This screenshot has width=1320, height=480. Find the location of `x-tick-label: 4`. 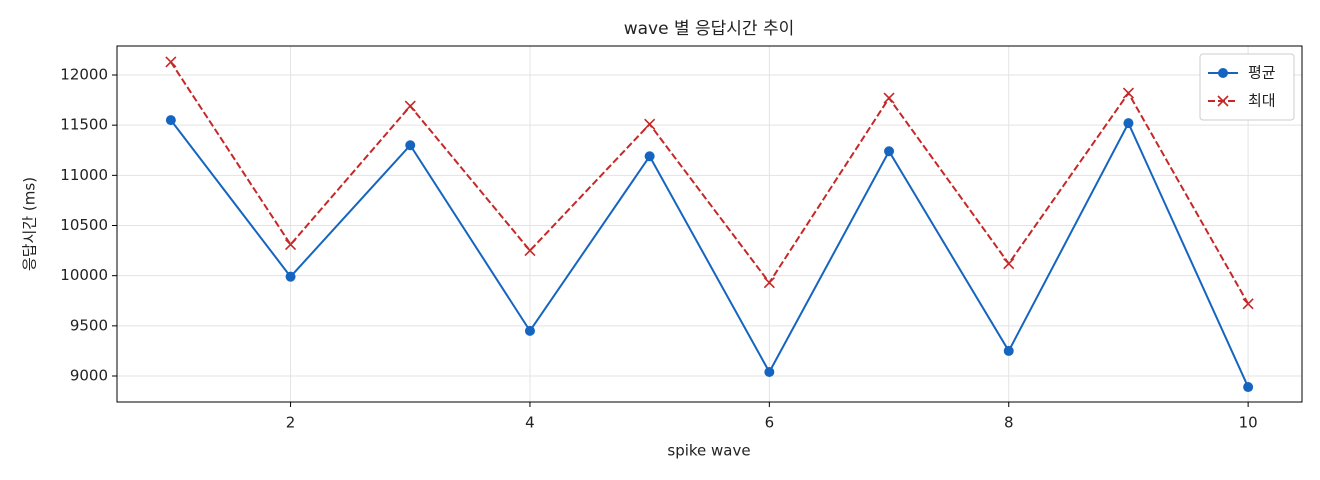

x-tick-label: 4 is located at coordinates (530, 423).